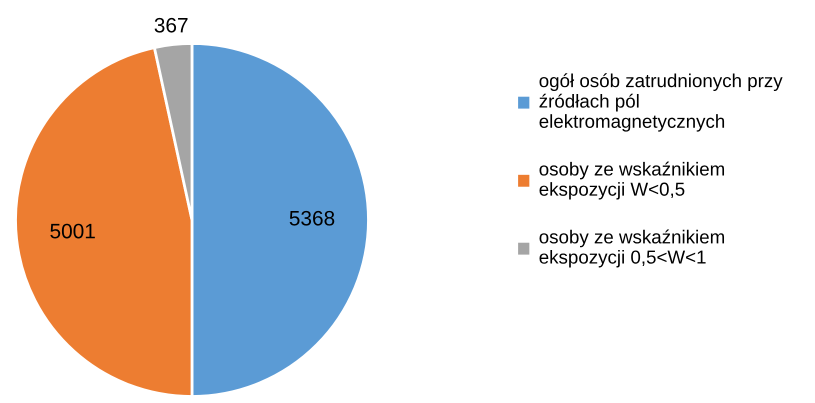 The height and width of the screenshot is (403, 815). What do you see at coordinates (72, 231) in the screenshot?
I see `data-label: 5001` at bounding box center [72, 231].